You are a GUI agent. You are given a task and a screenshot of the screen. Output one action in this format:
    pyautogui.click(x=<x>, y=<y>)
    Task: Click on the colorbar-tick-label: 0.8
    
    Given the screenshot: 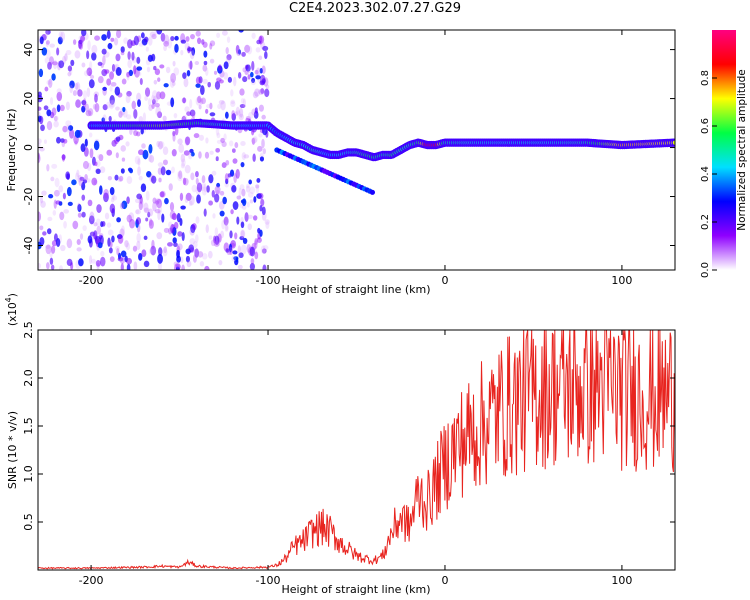 What is the action you would take?
    pyautogui.click(x=705, y=78)
    